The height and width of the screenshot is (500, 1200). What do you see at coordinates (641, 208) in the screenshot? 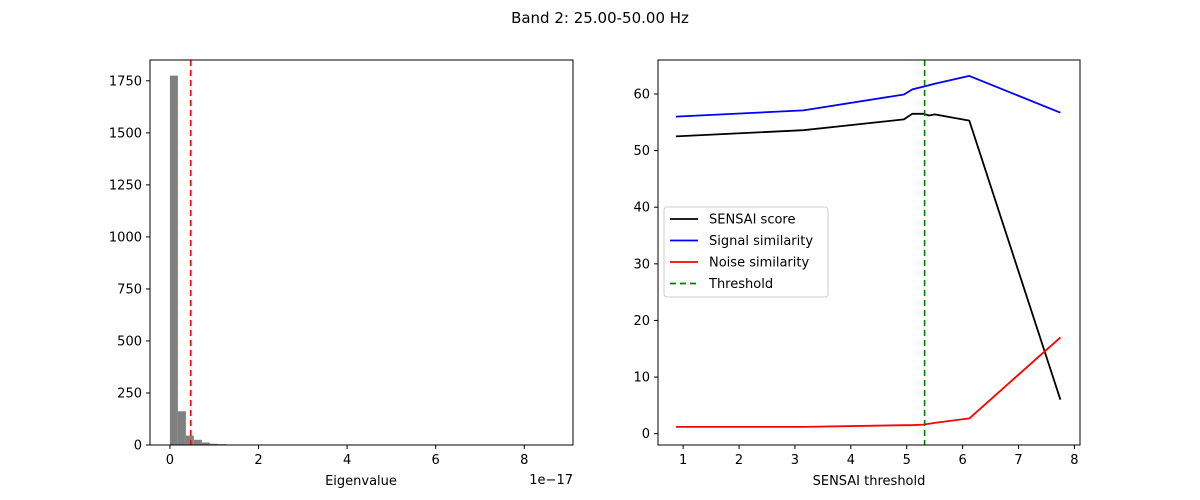
I see `line-y-tick-label: 40` at bounding box center [641, 208].